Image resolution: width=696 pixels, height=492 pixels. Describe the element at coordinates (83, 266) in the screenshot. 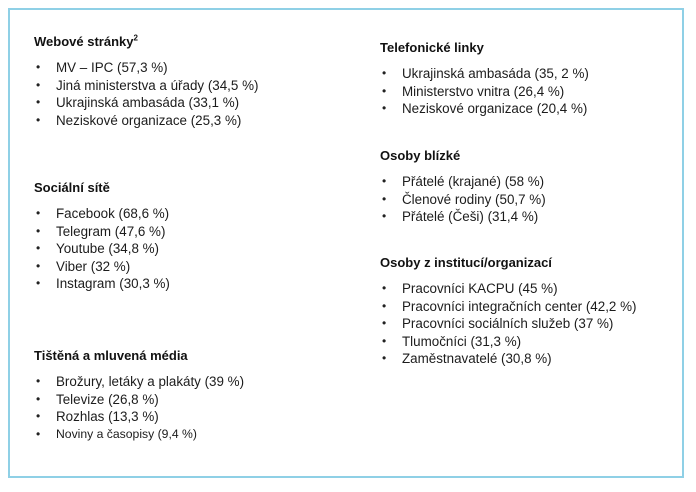

I see `list-item: • Viber (32 %)` at that location.